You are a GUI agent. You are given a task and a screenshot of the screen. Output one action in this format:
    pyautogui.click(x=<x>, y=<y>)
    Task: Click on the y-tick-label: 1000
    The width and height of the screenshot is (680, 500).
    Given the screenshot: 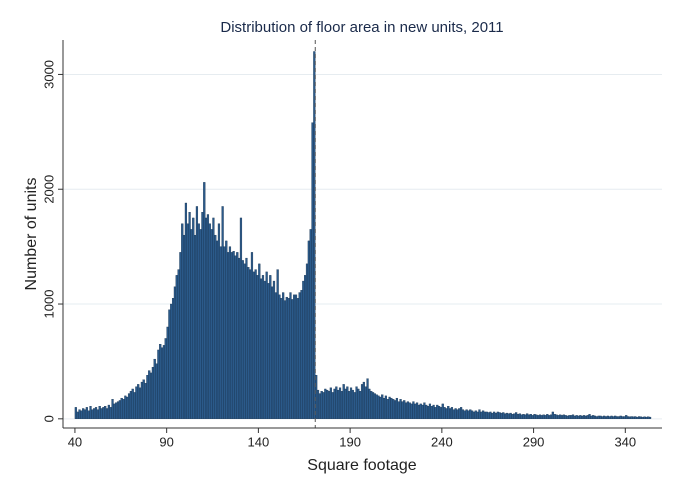 What is the action you would take?
    pyautogui.click(x=48, y=304)
    